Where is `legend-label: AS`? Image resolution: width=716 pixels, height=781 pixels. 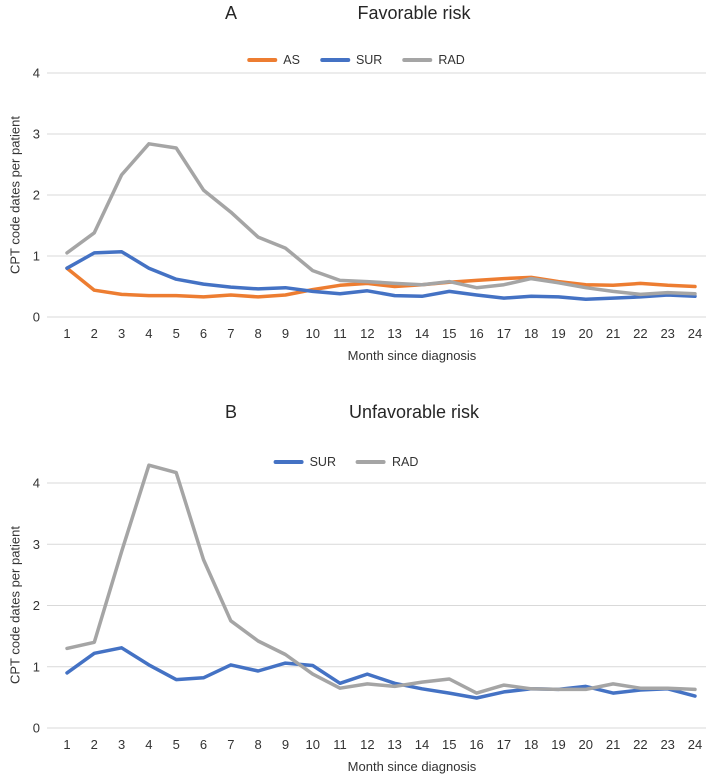 legend-label: AS is located at coordinates (291, 60).